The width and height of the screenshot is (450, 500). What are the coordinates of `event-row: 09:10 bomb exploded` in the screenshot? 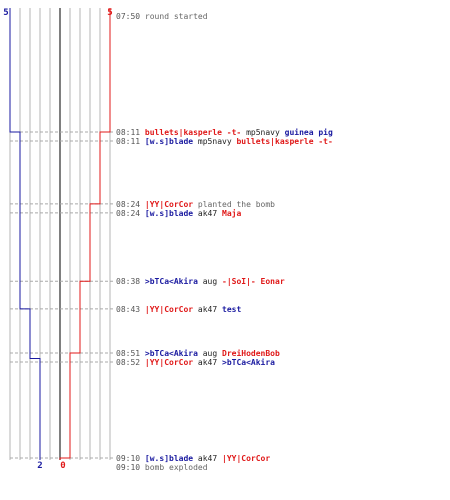 It's located at (162, 468).